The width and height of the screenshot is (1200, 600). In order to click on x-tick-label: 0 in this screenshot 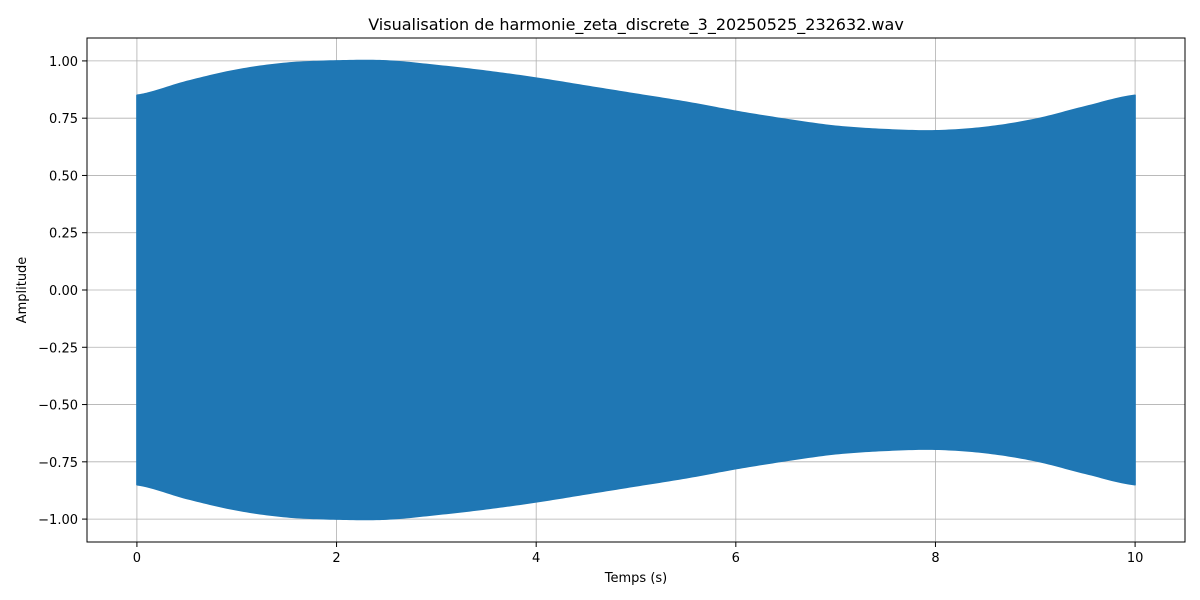, I will do `click(137, 558)`.